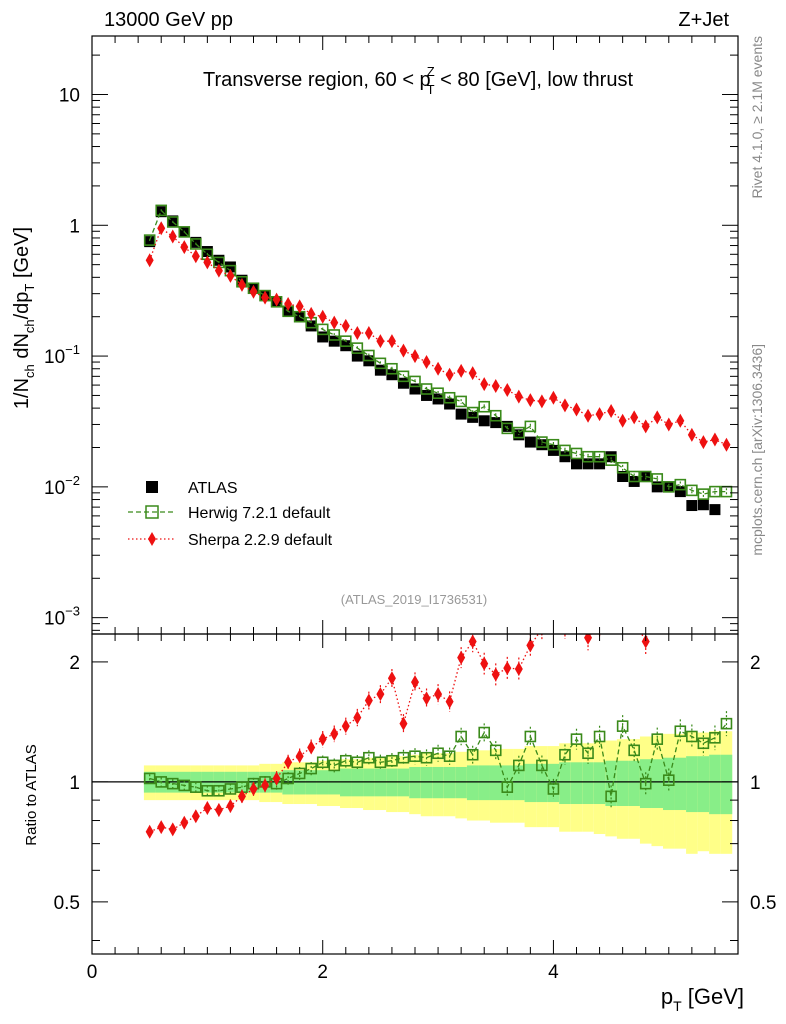  I want to click on xtick-label: 4, so click(553, 972).